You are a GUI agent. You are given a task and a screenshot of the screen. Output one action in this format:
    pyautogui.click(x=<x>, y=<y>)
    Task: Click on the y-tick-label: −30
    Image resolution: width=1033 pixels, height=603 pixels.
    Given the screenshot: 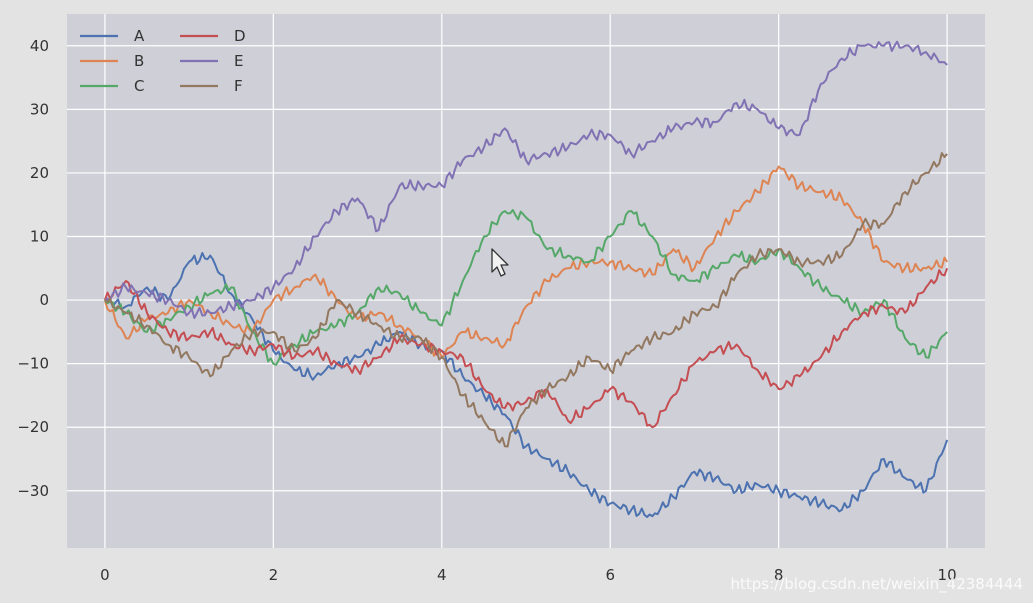 What is the action you would take?
    pyautogui.click(x=33, y=491)
    